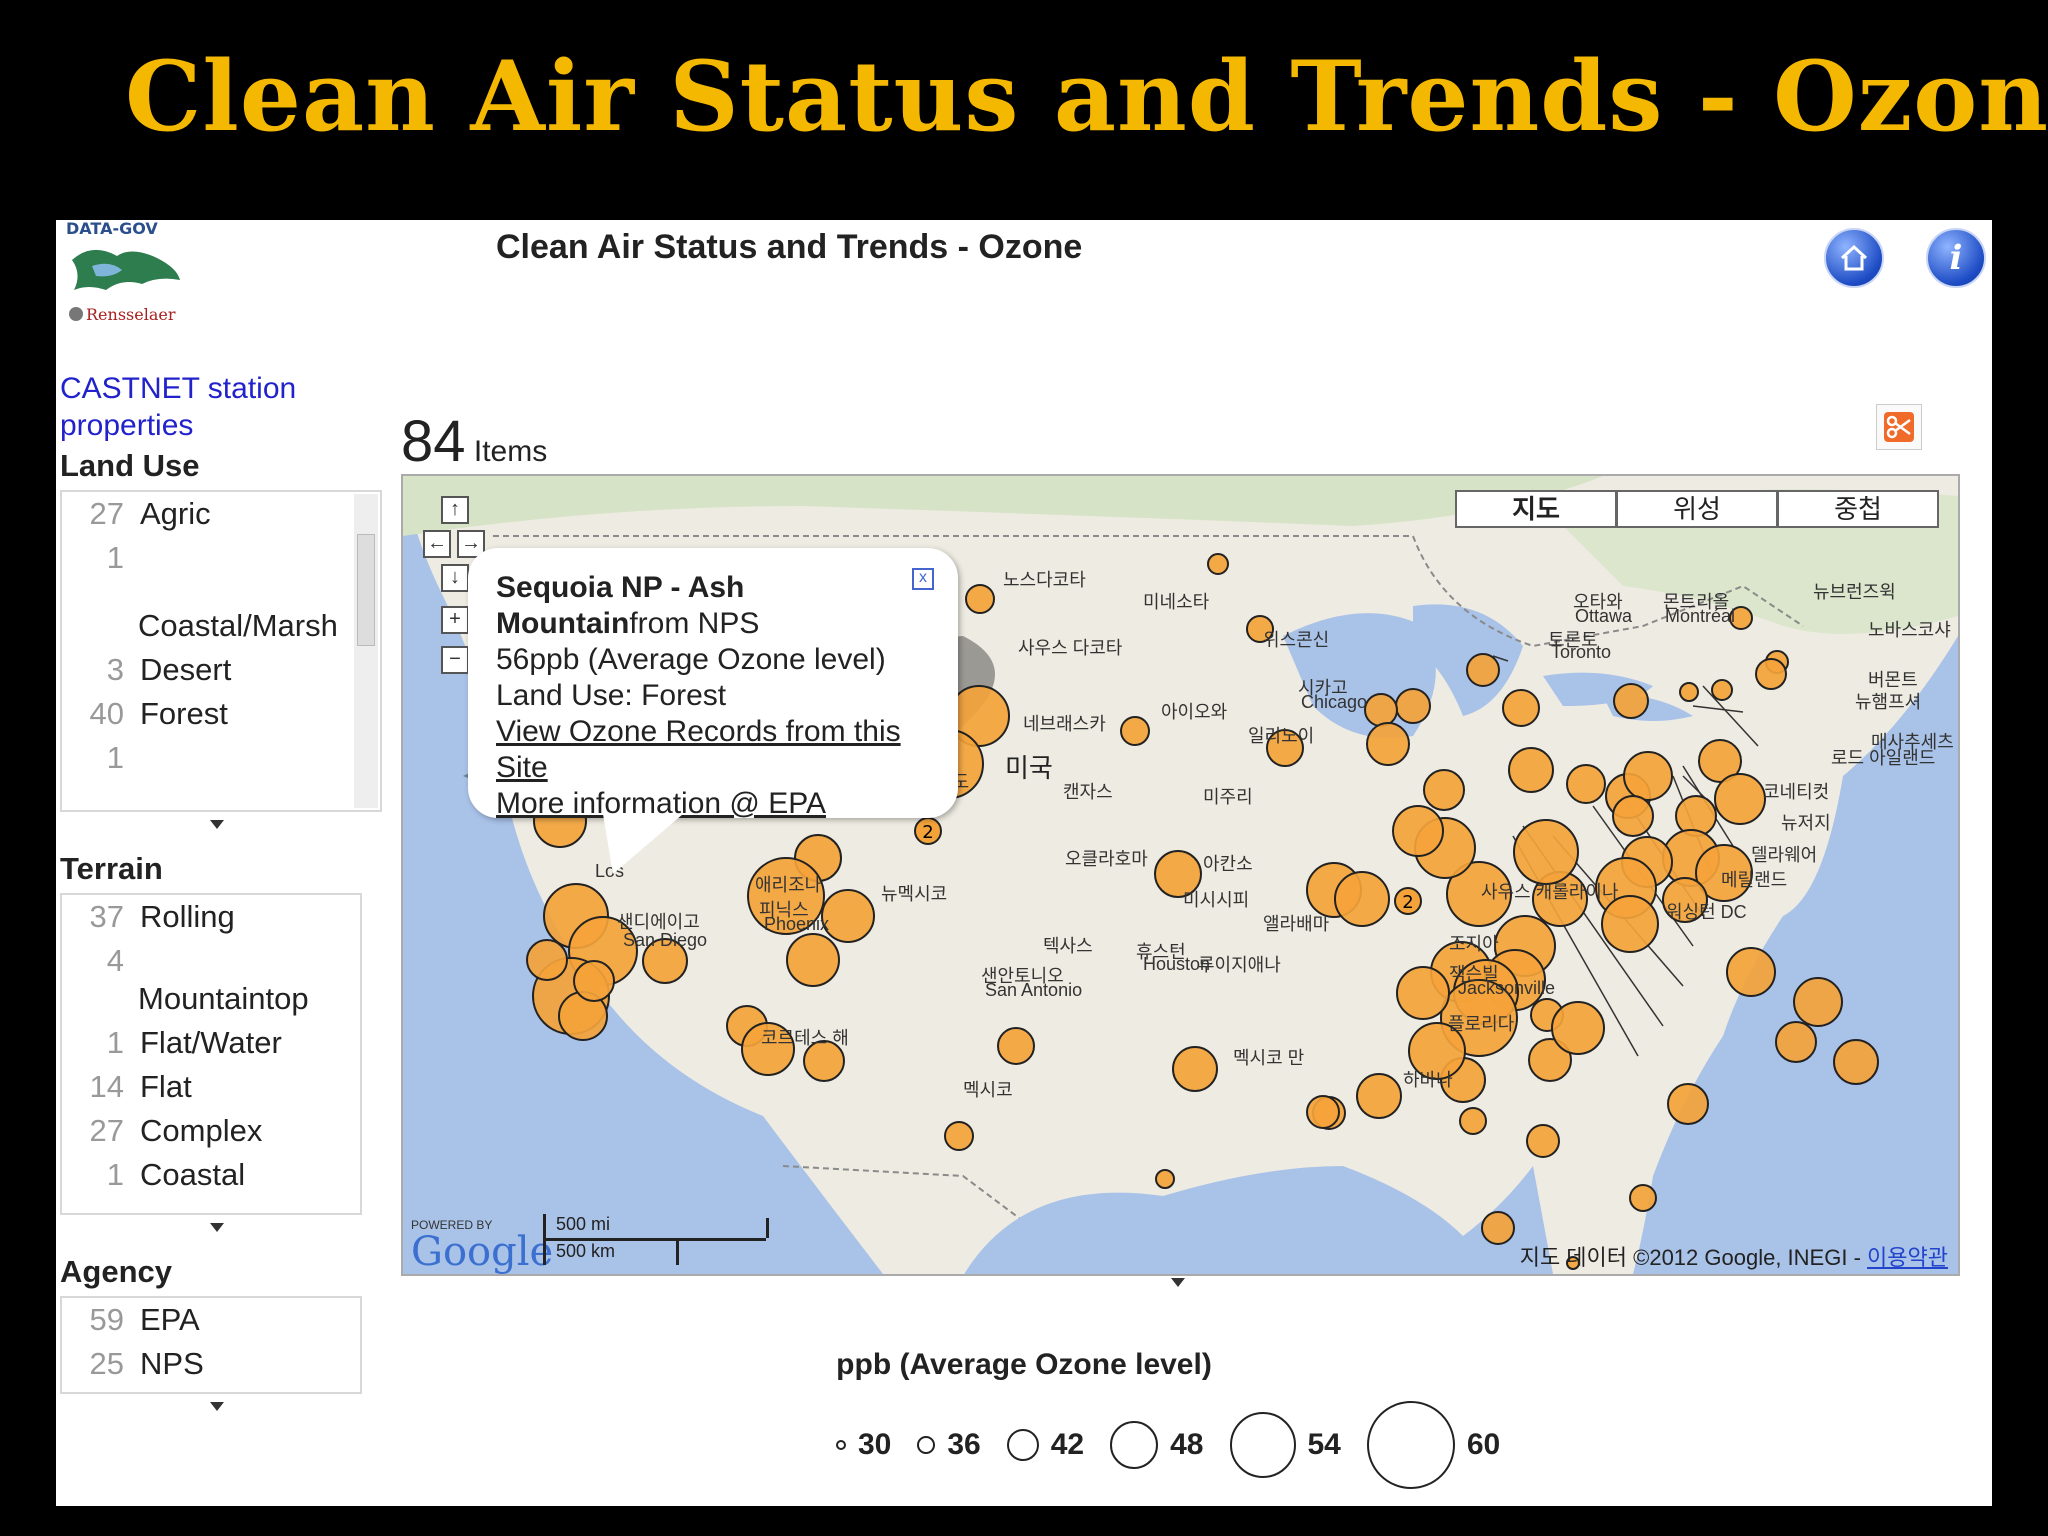 This screenshot has height=1536, width=2048. What do you see at coordinates (211, 1087) in the screenshot?
I see `facet-row: 14 Flat` at bounding box center [211, 1087].